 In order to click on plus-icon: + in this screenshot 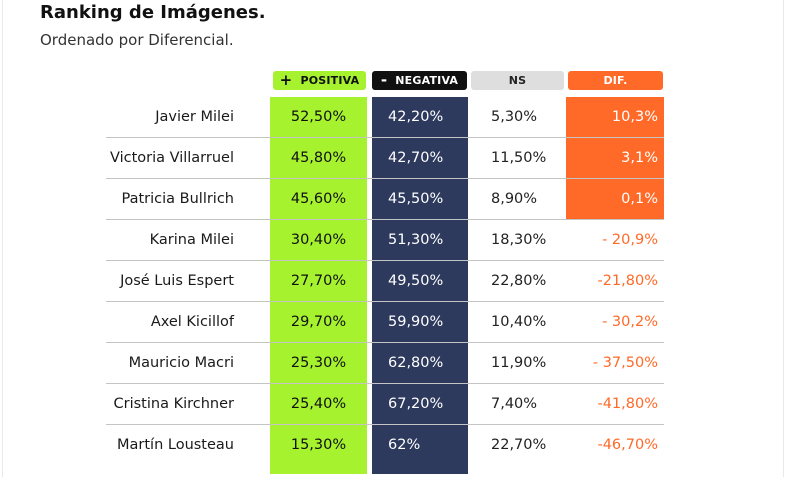, I will do `click(286, 80)`.